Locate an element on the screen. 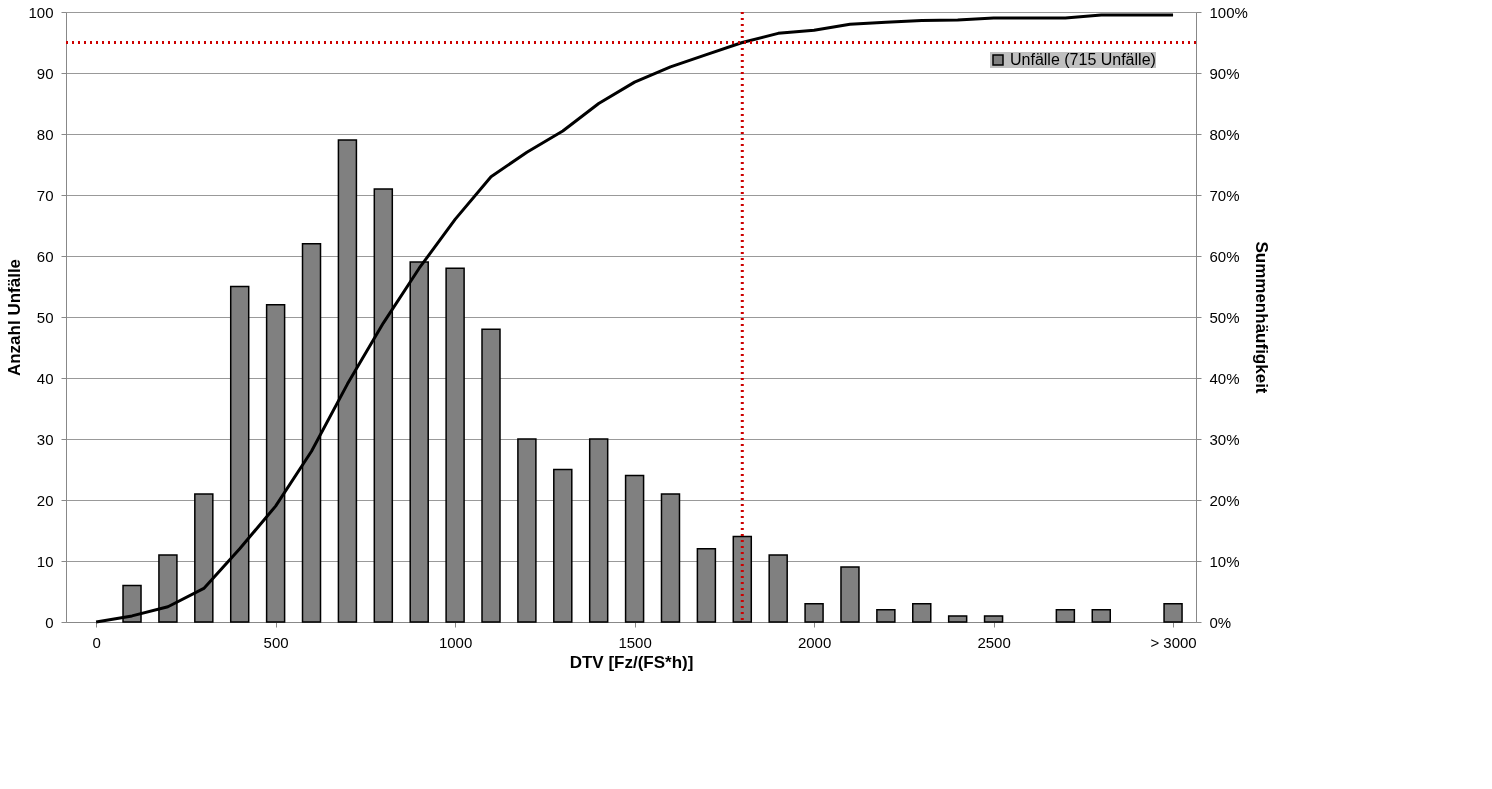  y2-tick-label: 70% is located at coordinates (1224, 195).